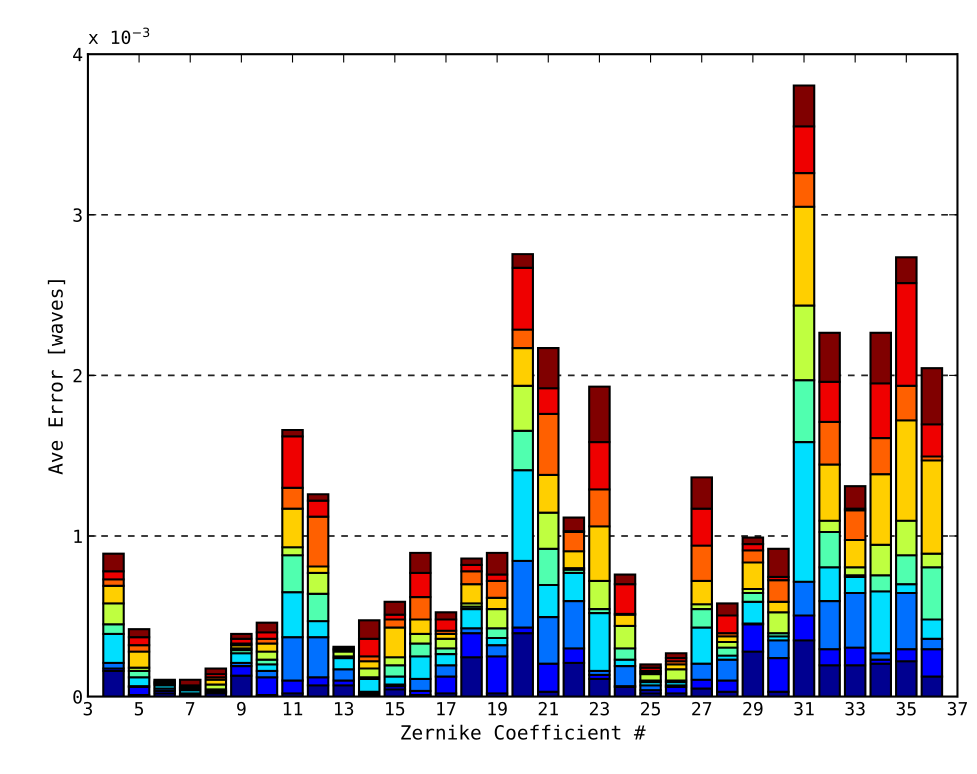 The height and width of the screenshot is (774, 977). Describe the element at coordinates (497, 709) in the screenshot. I see `x-tick-label: 19` at that location.